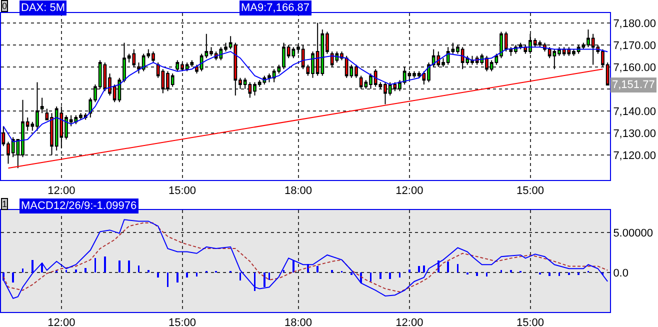 This screenshot has width=658, height=327. What do you see at coordinates (79, 206) in the screenshot?
I see `chart-title: MACD12/26/9:-1.09976` at bounding box center [79, 206].